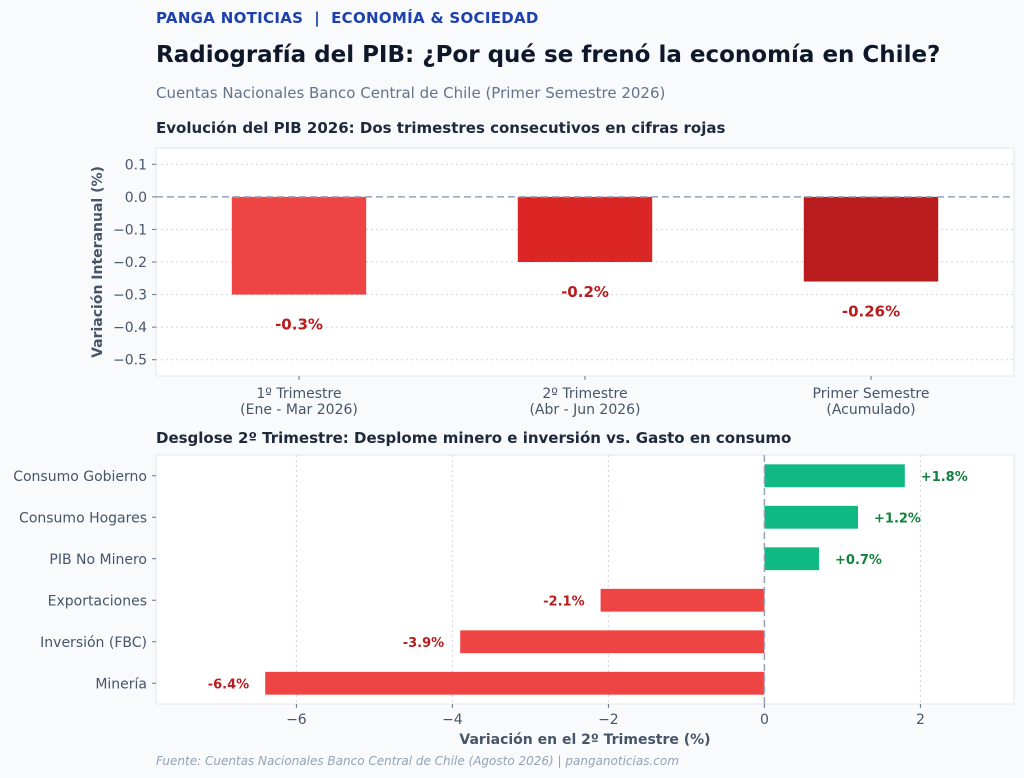  What do you see at coordinates (347, 18) in the screenshot?
I see `kicker-label: PANGA NOTICIAS | ECONOMÍA & SOCIEDAD` at bounding box center [347, 18].